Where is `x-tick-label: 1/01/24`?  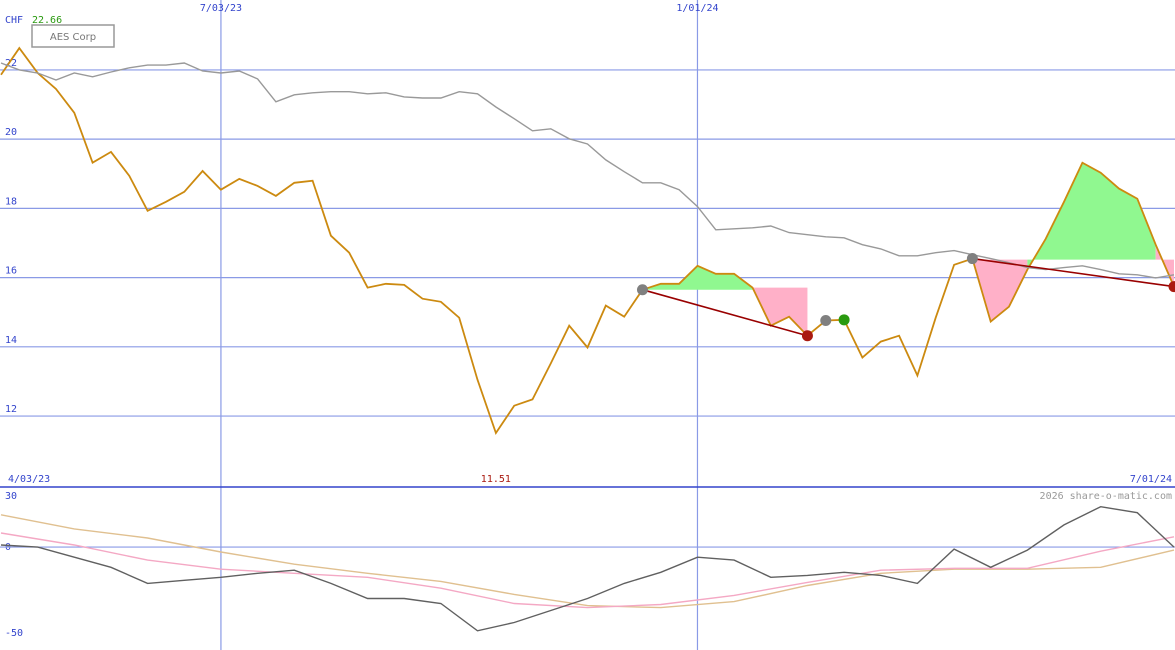 x-tick-label: 1/01/24 is located at coordinates (697, 8).